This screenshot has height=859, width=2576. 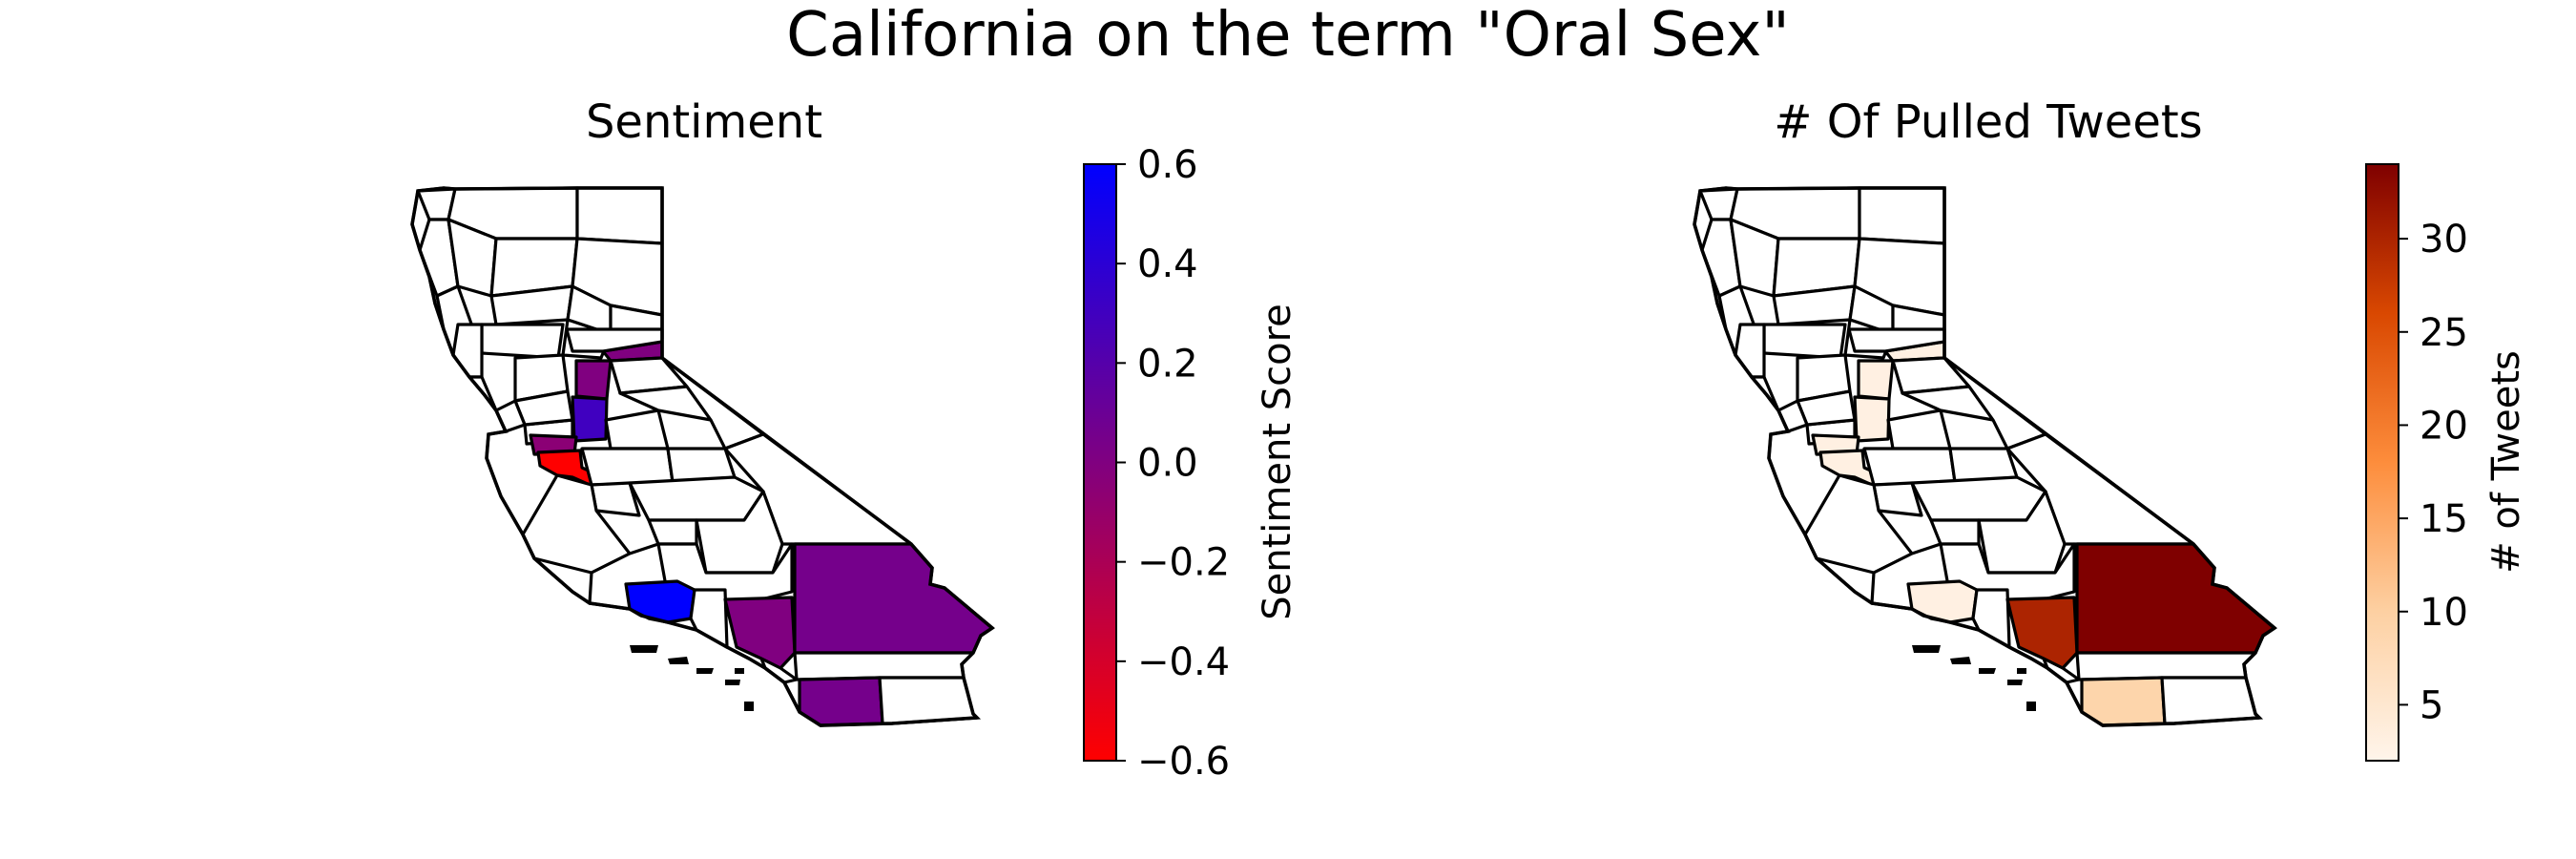 What do you see at coordinates (2431, 705) in the screenshot?
I see `tweets-colorbar-tick-label: 5` at bounding box center [2431, 705].